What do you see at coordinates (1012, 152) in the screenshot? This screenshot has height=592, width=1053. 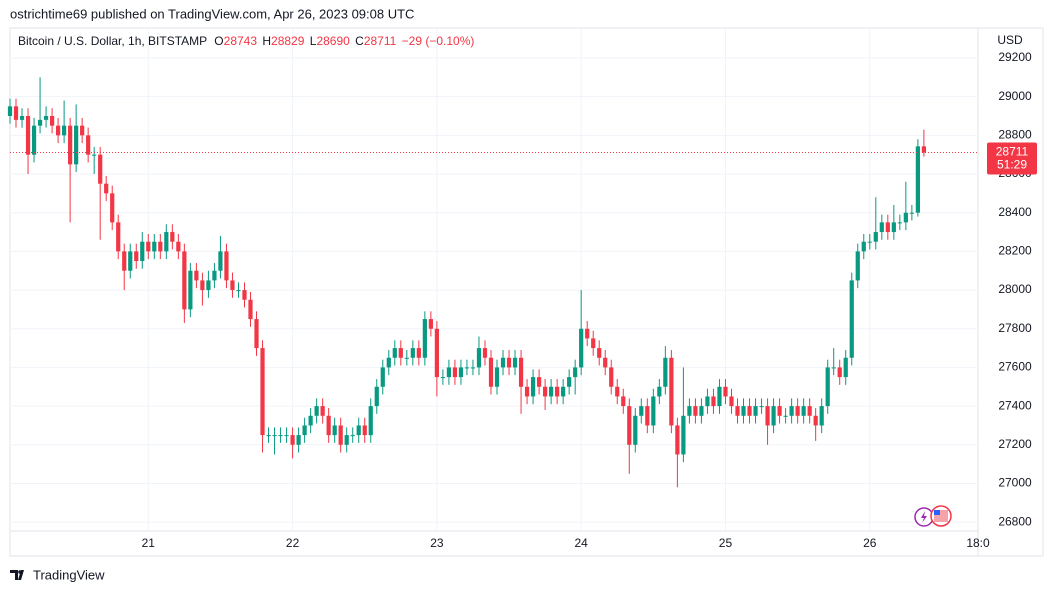 I see `last-price-label: 28711` at bounding box center [1012, 152].